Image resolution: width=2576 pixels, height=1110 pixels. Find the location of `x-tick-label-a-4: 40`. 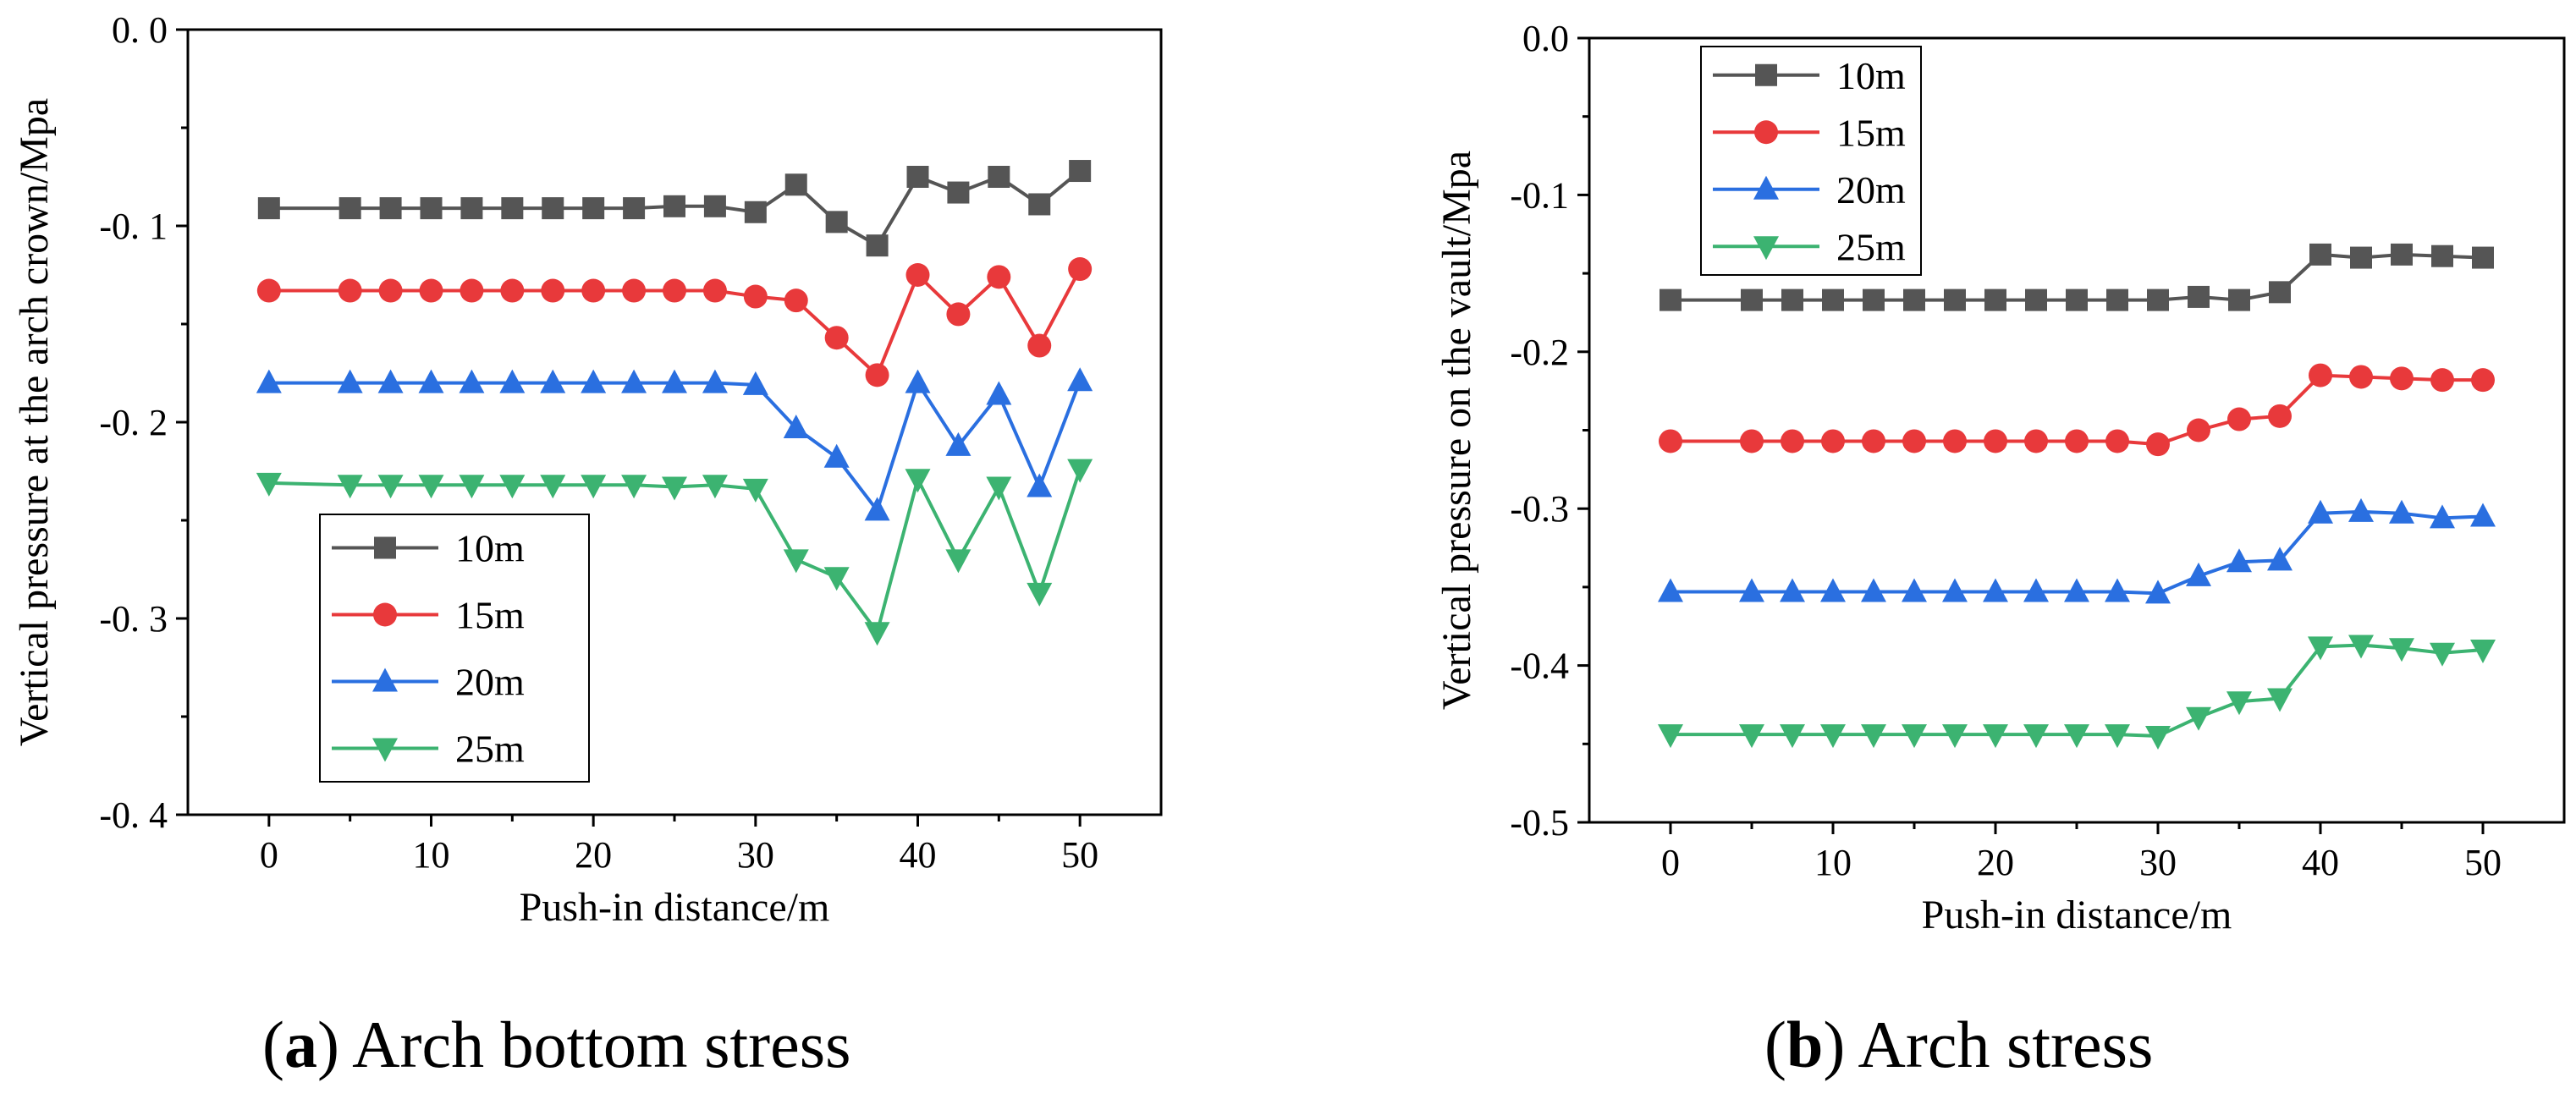

x-tick-label-a-4: 40 is located at coordinates (919, 855).